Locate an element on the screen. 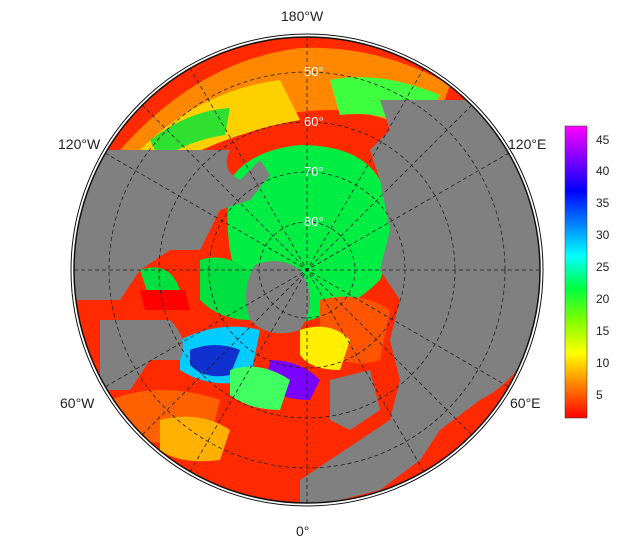  lon-label-120w: 120°W is located at coordinates (79, 144).